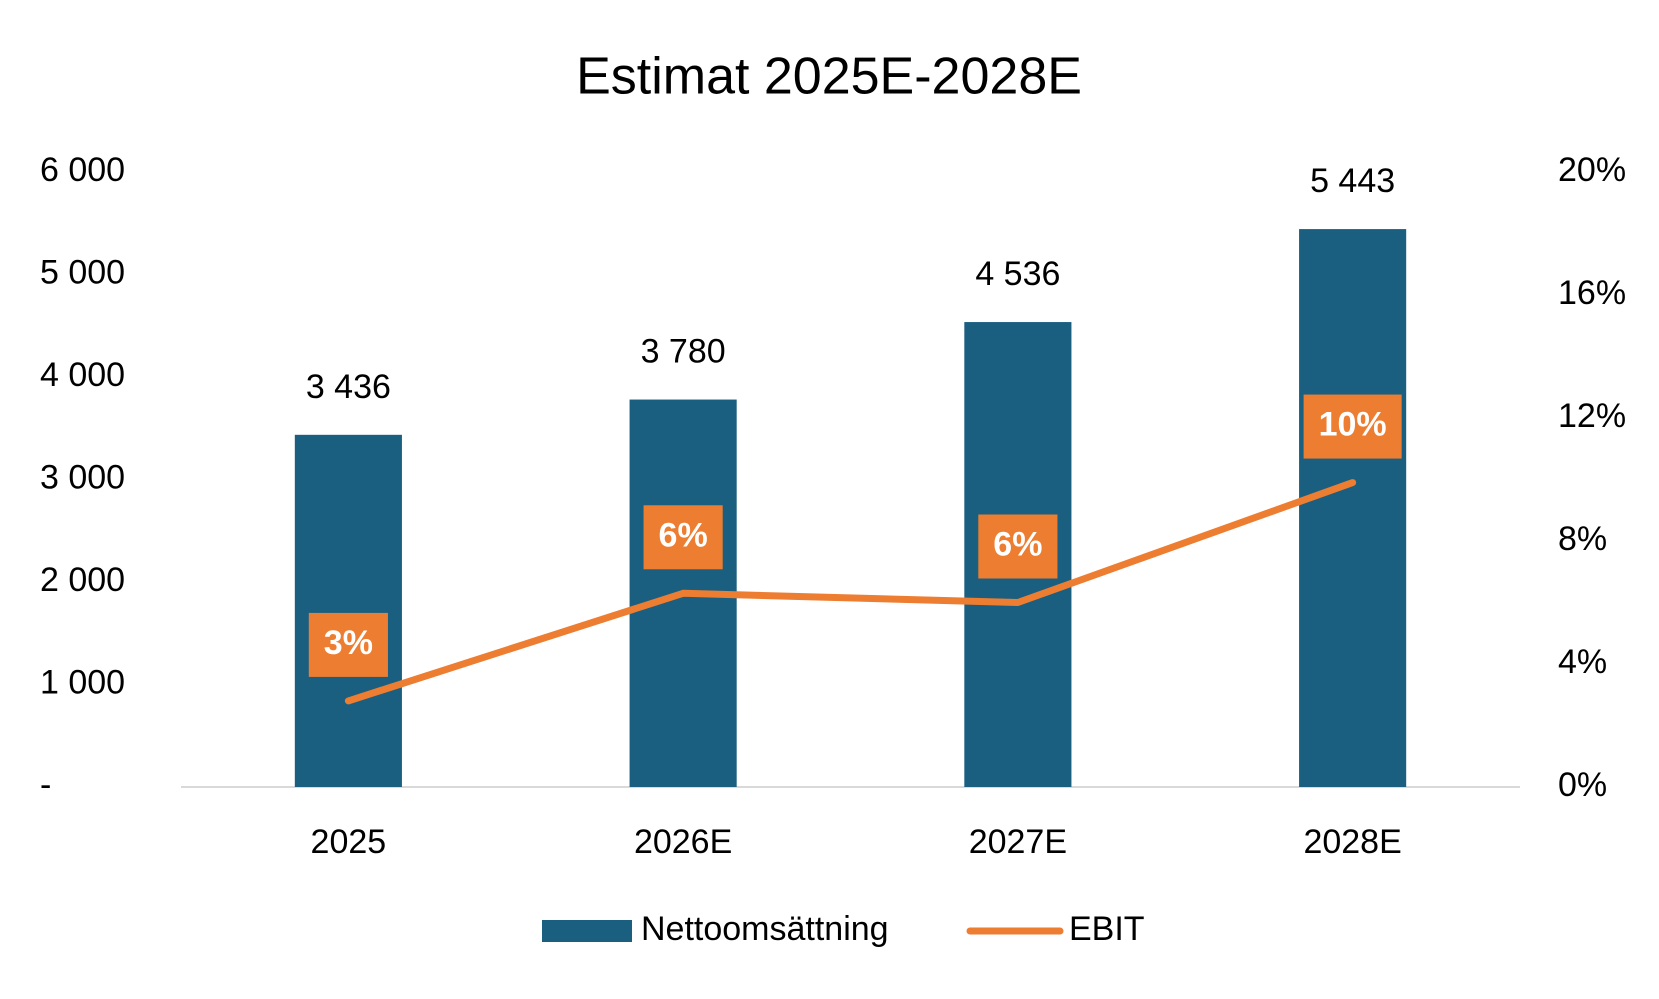 This screenshot has height=999, width=1659. Describe the element at coordinates (1352, 181) in the screenshot. I see `bar-value-label: 5 443` at that location.